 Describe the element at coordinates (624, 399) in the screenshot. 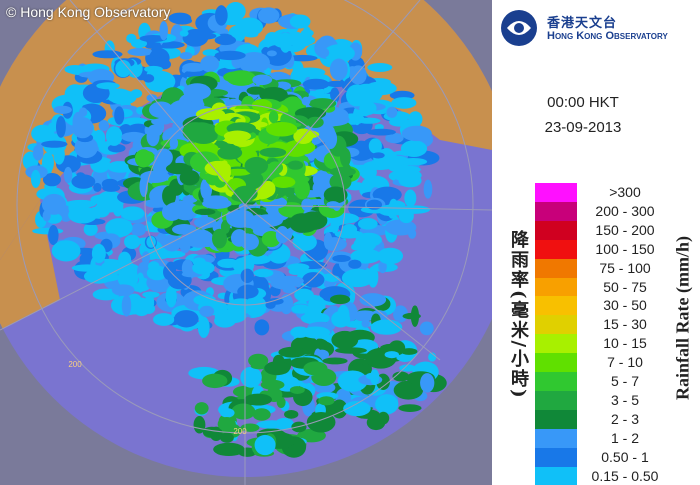

I see `legend-label: 3 - 5` at that location.